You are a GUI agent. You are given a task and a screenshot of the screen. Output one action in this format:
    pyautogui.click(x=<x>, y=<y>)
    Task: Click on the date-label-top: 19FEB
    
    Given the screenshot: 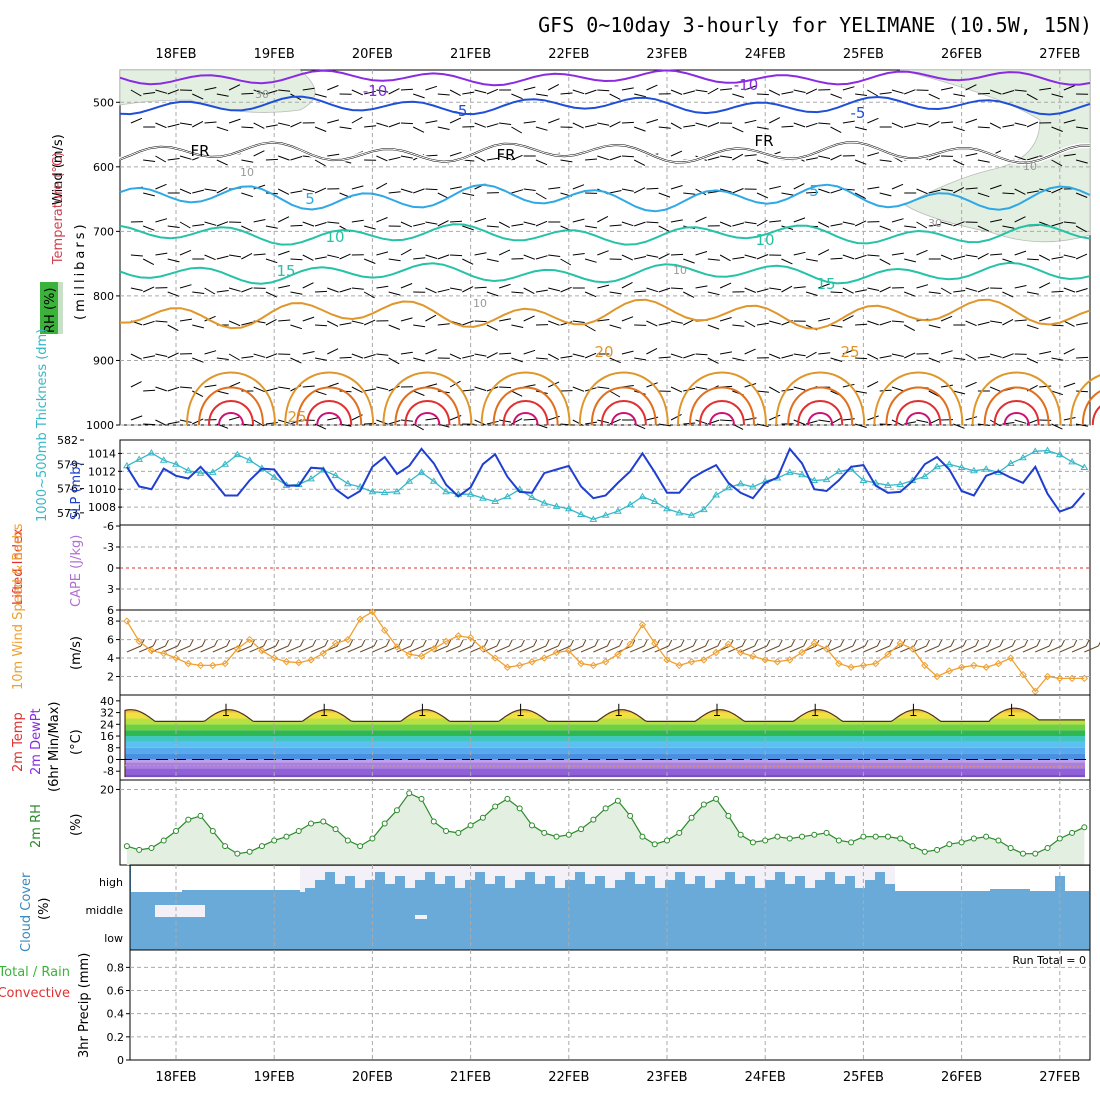 What is the action you would take?
    pyautogui.click(x=274, y=54)
    